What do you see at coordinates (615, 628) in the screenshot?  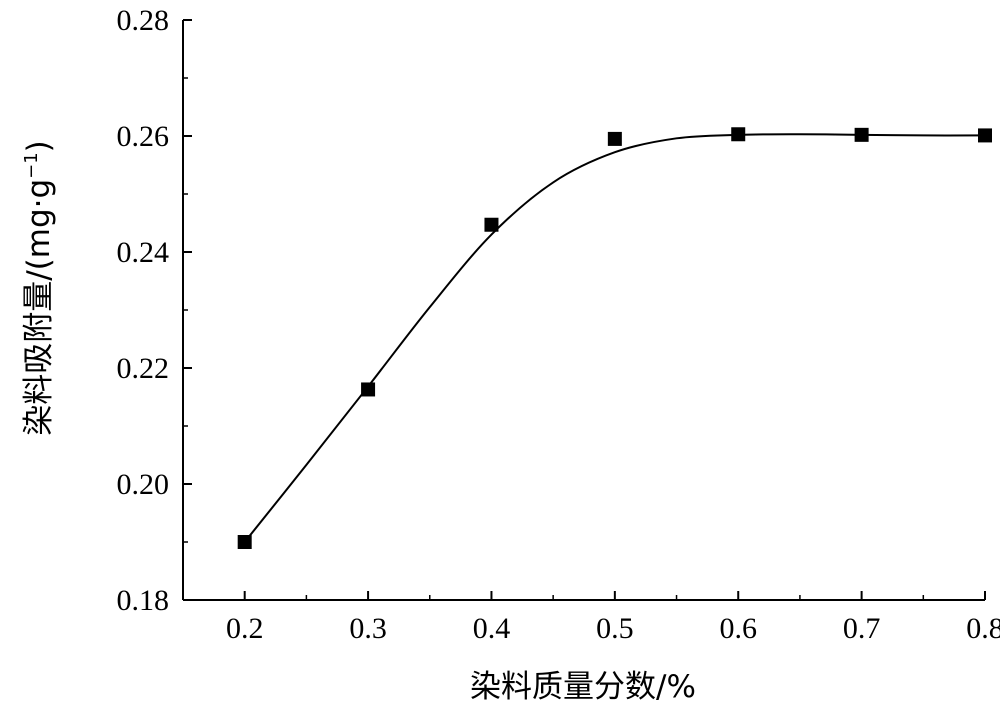 I see `x-tick-label: 0.5` at bounding box center [615, 628].